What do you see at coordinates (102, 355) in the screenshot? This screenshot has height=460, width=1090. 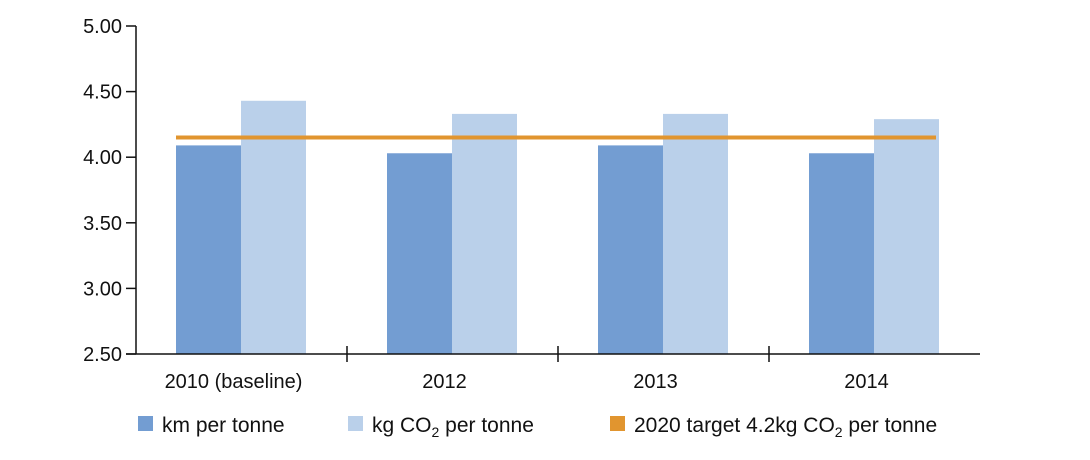 I see `y-tick-label: 2.50` at bounding box center [102, 355].